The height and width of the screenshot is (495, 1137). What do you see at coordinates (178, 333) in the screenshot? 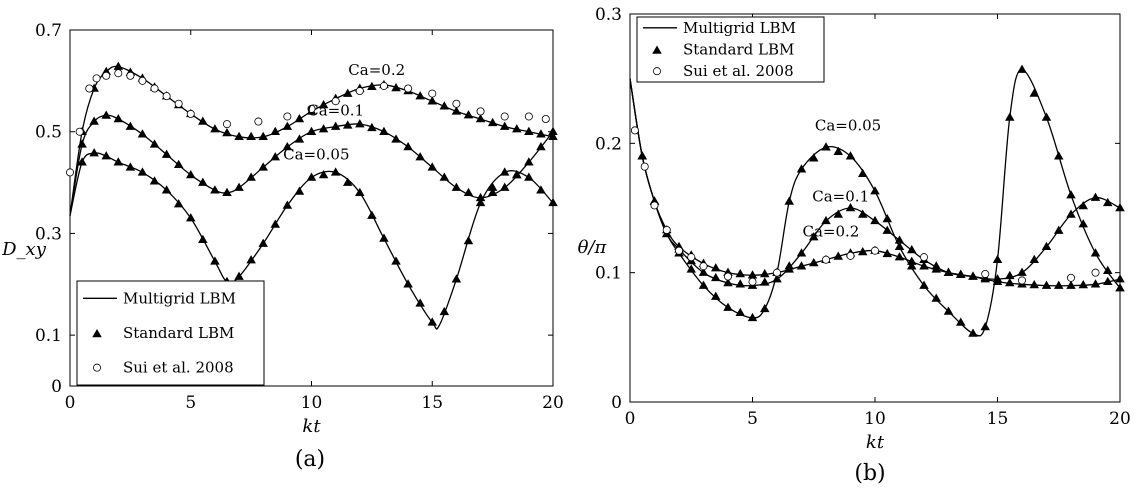
I see `legend-entry-label: Standard LBM` at bounding box center [178, 333].